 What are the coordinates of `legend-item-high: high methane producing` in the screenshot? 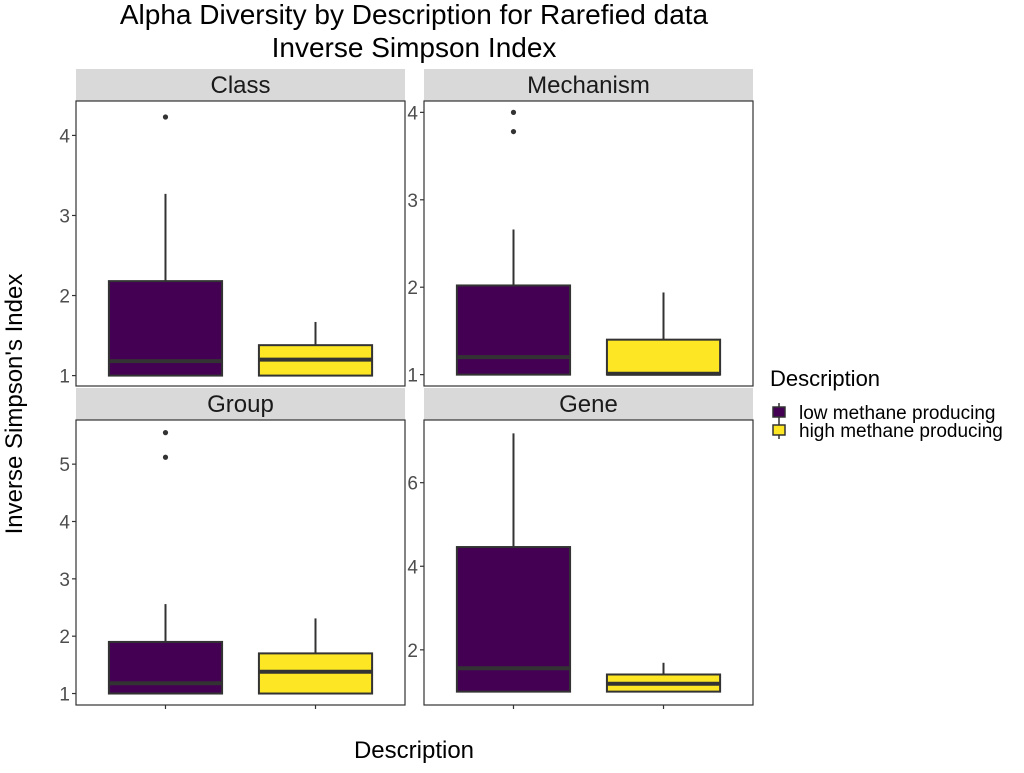 It's located at (887, 431).